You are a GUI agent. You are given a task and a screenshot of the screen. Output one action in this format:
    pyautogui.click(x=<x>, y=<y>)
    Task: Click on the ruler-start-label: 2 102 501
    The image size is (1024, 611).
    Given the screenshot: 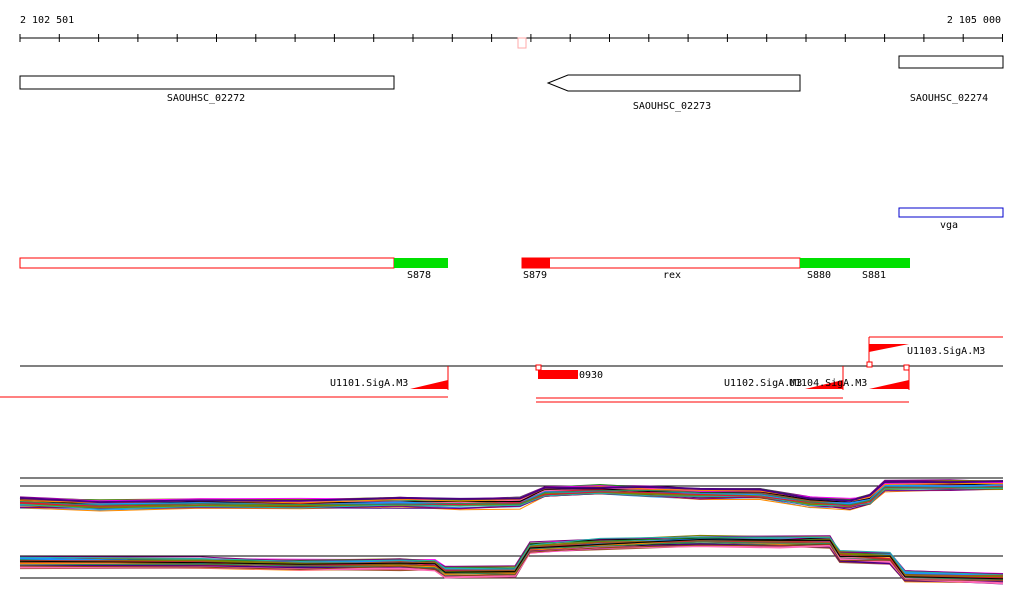 What is the action you would take?
    pyautogui.click(x=47, y=20)
    